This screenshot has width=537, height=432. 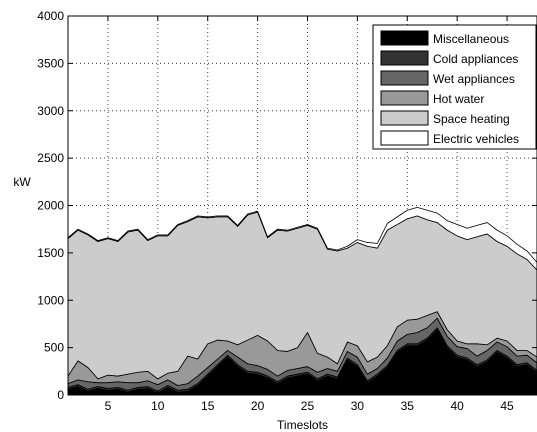 I want to click on legend-swatch-cold-appliances, so click(x=404, y=58).